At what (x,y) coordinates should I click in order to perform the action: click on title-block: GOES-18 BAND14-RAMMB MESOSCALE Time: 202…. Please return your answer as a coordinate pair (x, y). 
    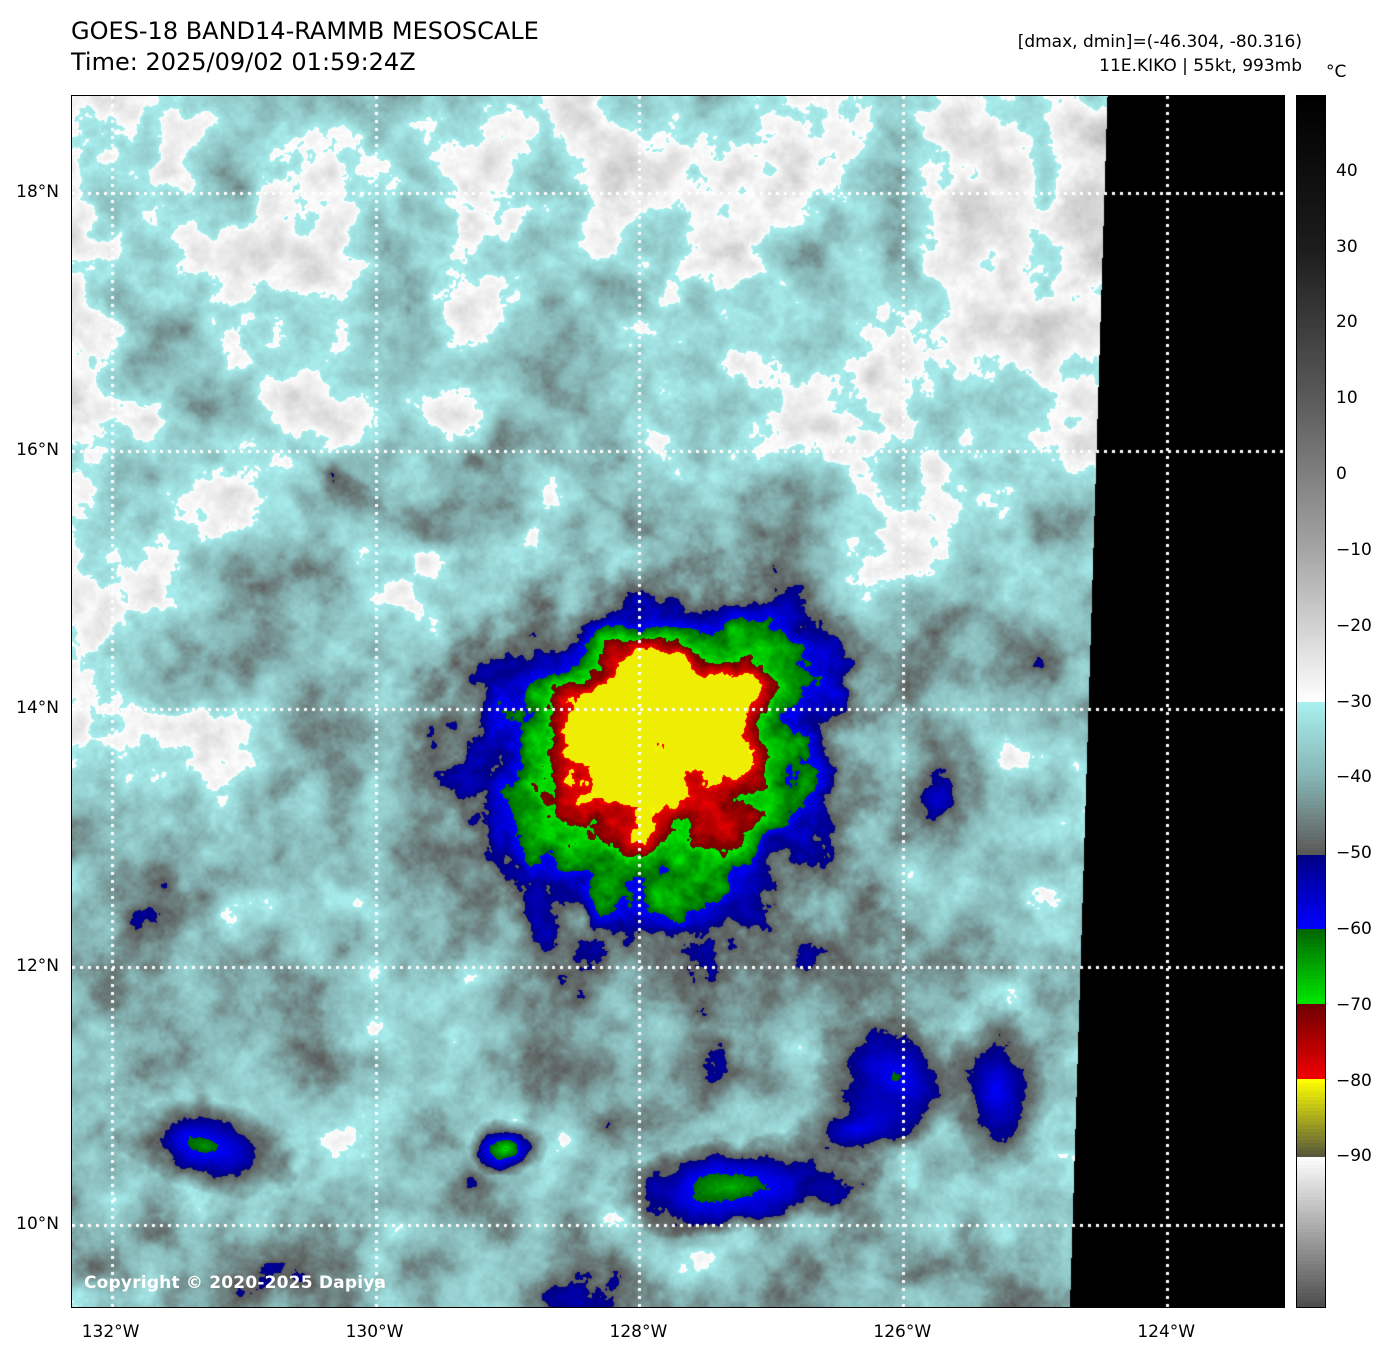
    Looking at the image, I should click on (305, 47).